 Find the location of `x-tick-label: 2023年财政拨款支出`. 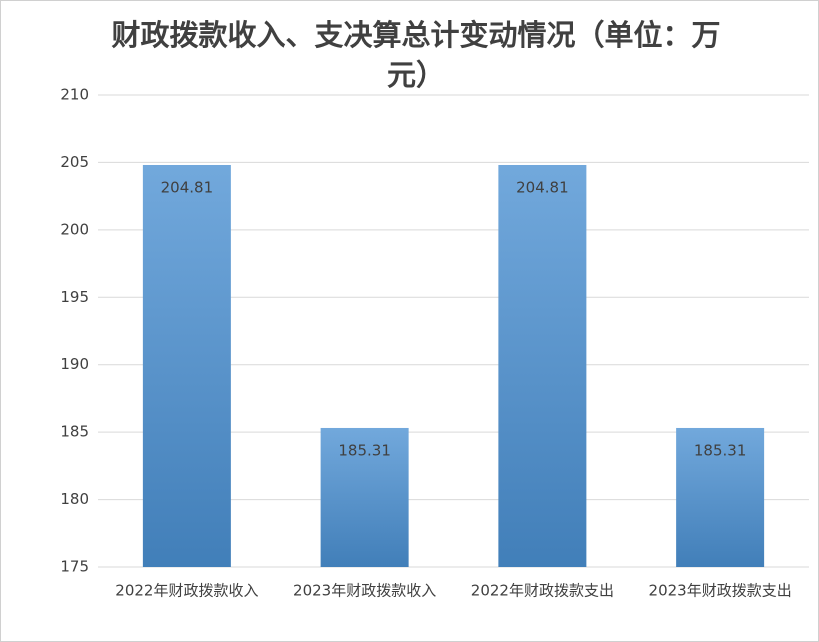

x-tick-label: 2023年财政拨款支出 is located at coordinates (720, 591).